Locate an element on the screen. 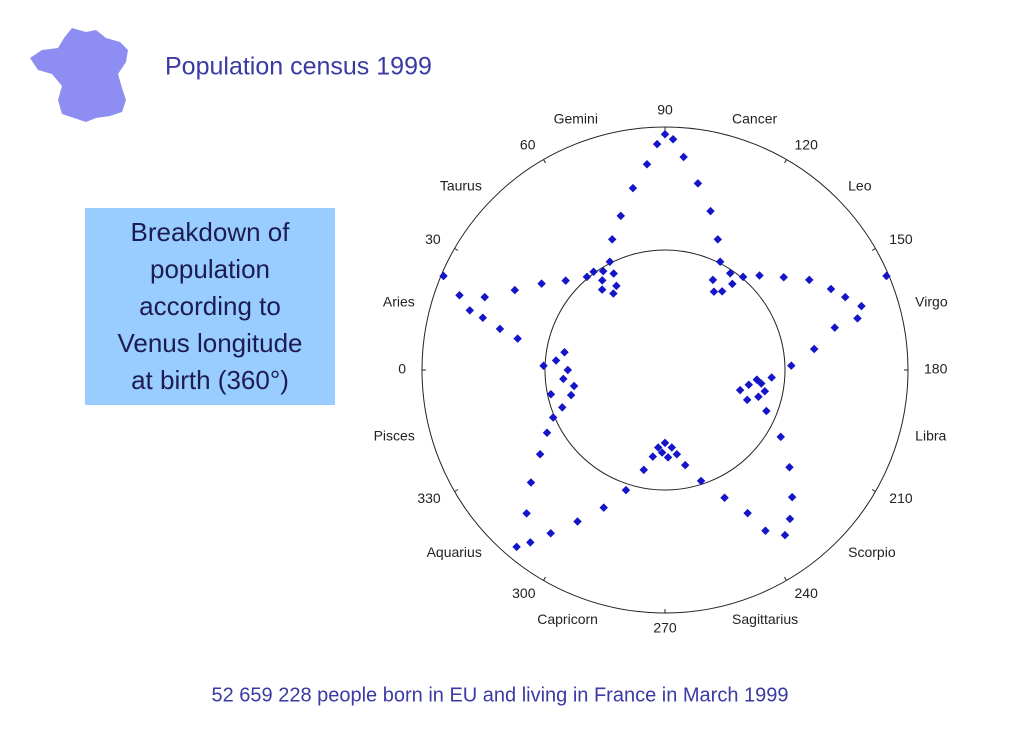  sign-label: Taurus is located at coordinates (461, 186).